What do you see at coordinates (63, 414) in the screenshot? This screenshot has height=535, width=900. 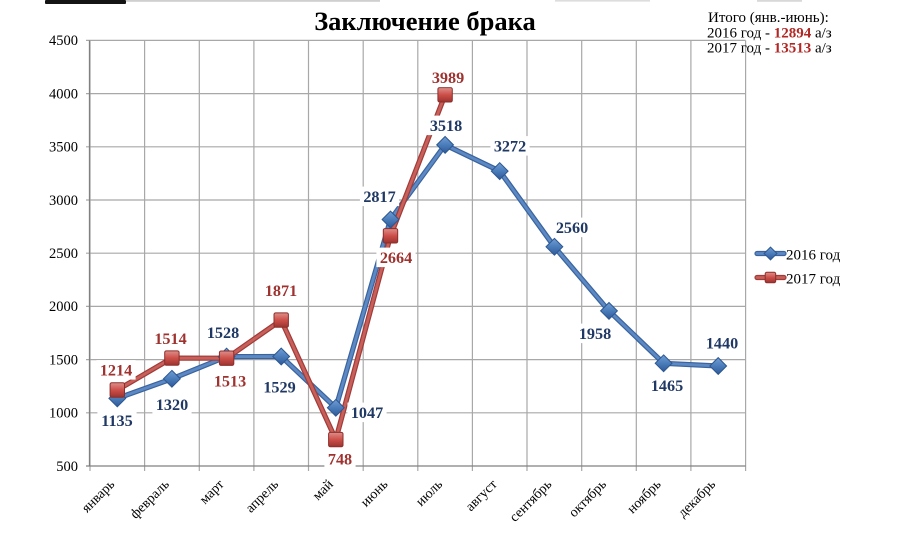 I see `svg-text: 1000` at bounding box center [63, 414].